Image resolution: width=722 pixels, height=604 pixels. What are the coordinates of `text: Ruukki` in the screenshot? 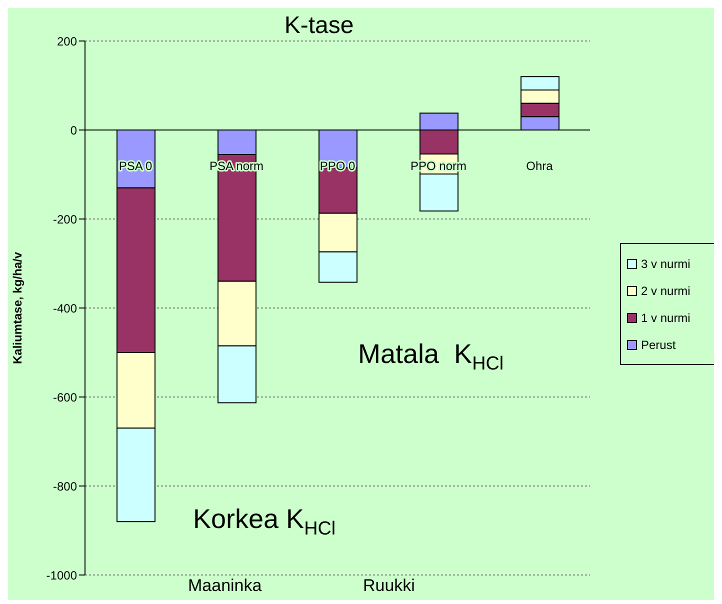 It's located at (389, 585).